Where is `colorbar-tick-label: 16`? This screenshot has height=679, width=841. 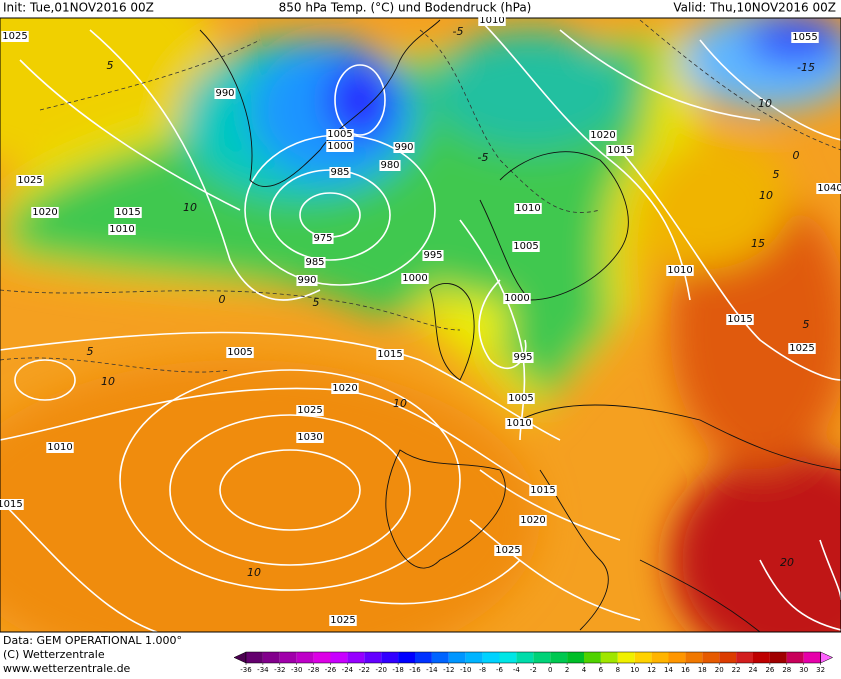
colorbar-tick-label: 16 is located at coordinates (685, 670).